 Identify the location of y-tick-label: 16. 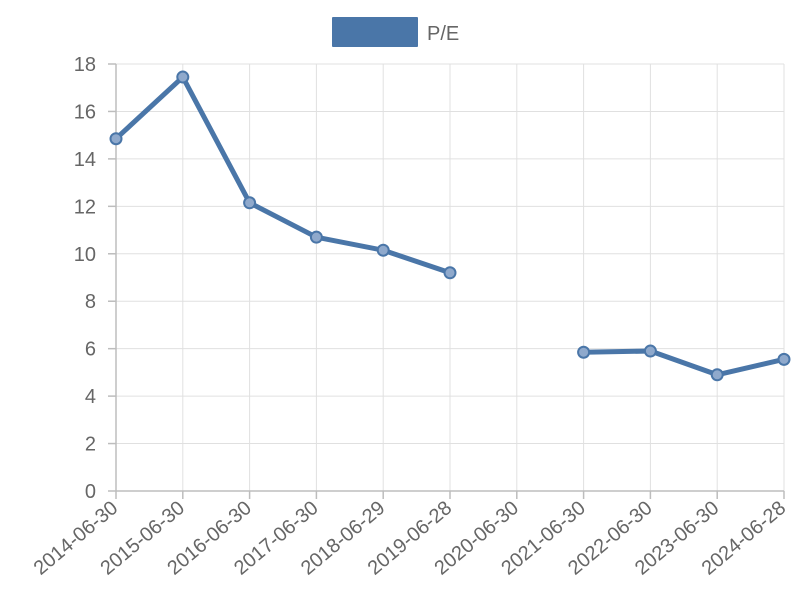
(85, 112).